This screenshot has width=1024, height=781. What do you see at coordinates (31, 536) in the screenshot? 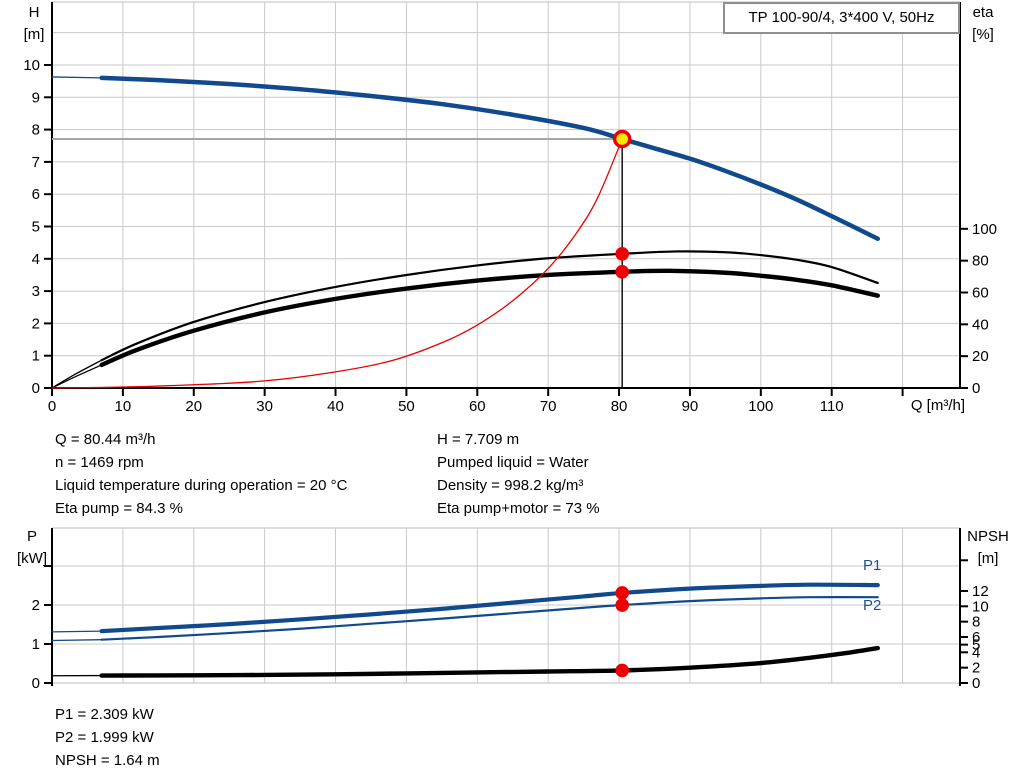
I see `p-axis-title-symbol: P` at bounding box center [31, 536].